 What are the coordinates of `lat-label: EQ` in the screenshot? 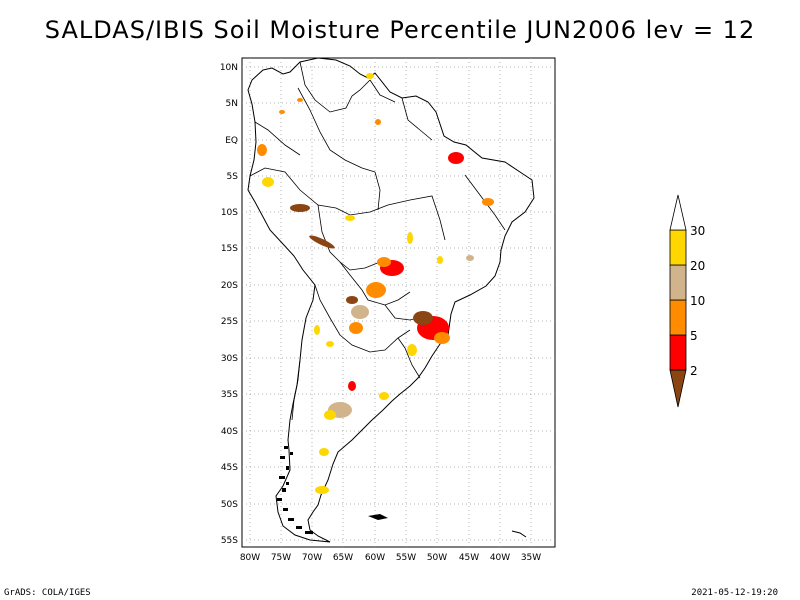 It's located at (231, 141).